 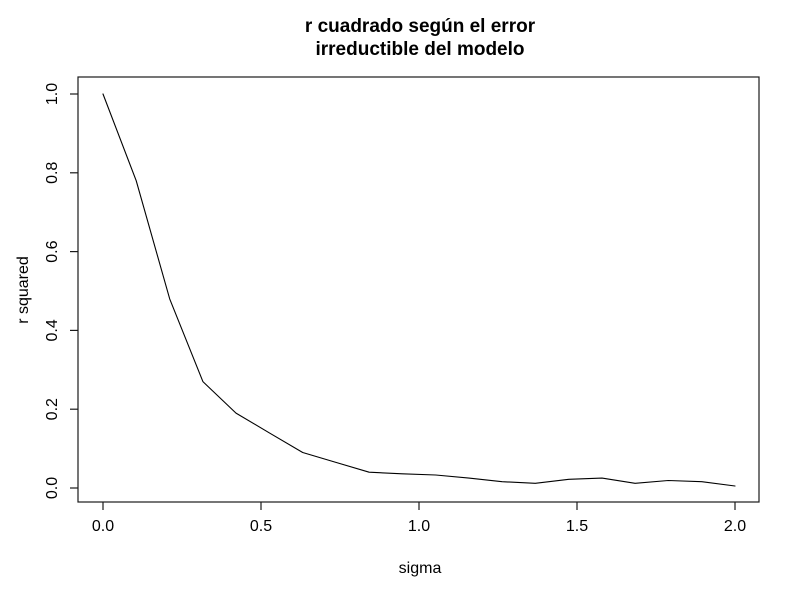 What do you see at coordinates (577, 526) in the screenshot?
I see `x-tick-label: 1.5` at bounding box center [577, 526].